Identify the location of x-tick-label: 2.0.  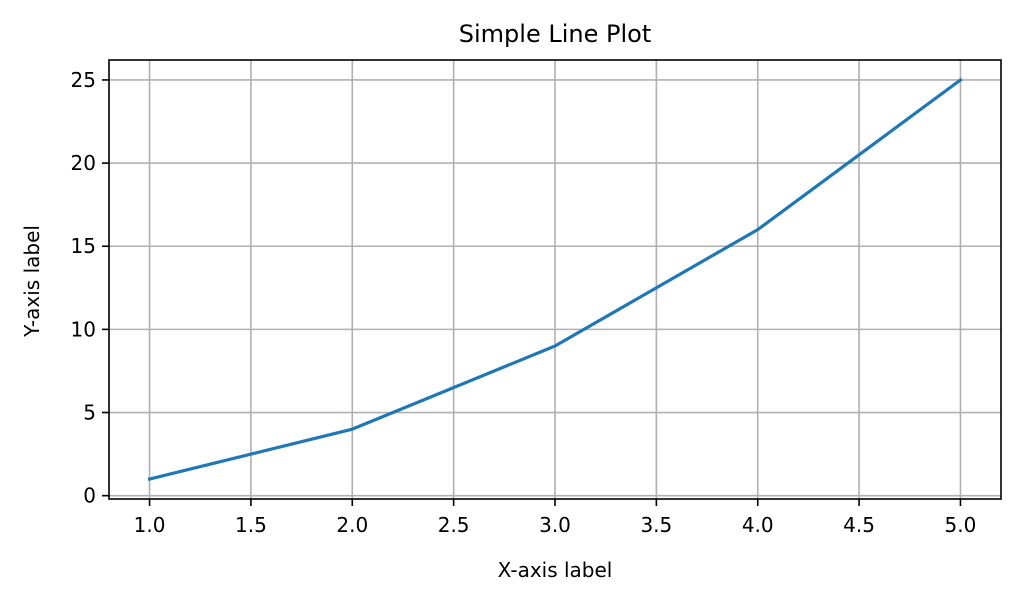
(352, 525).